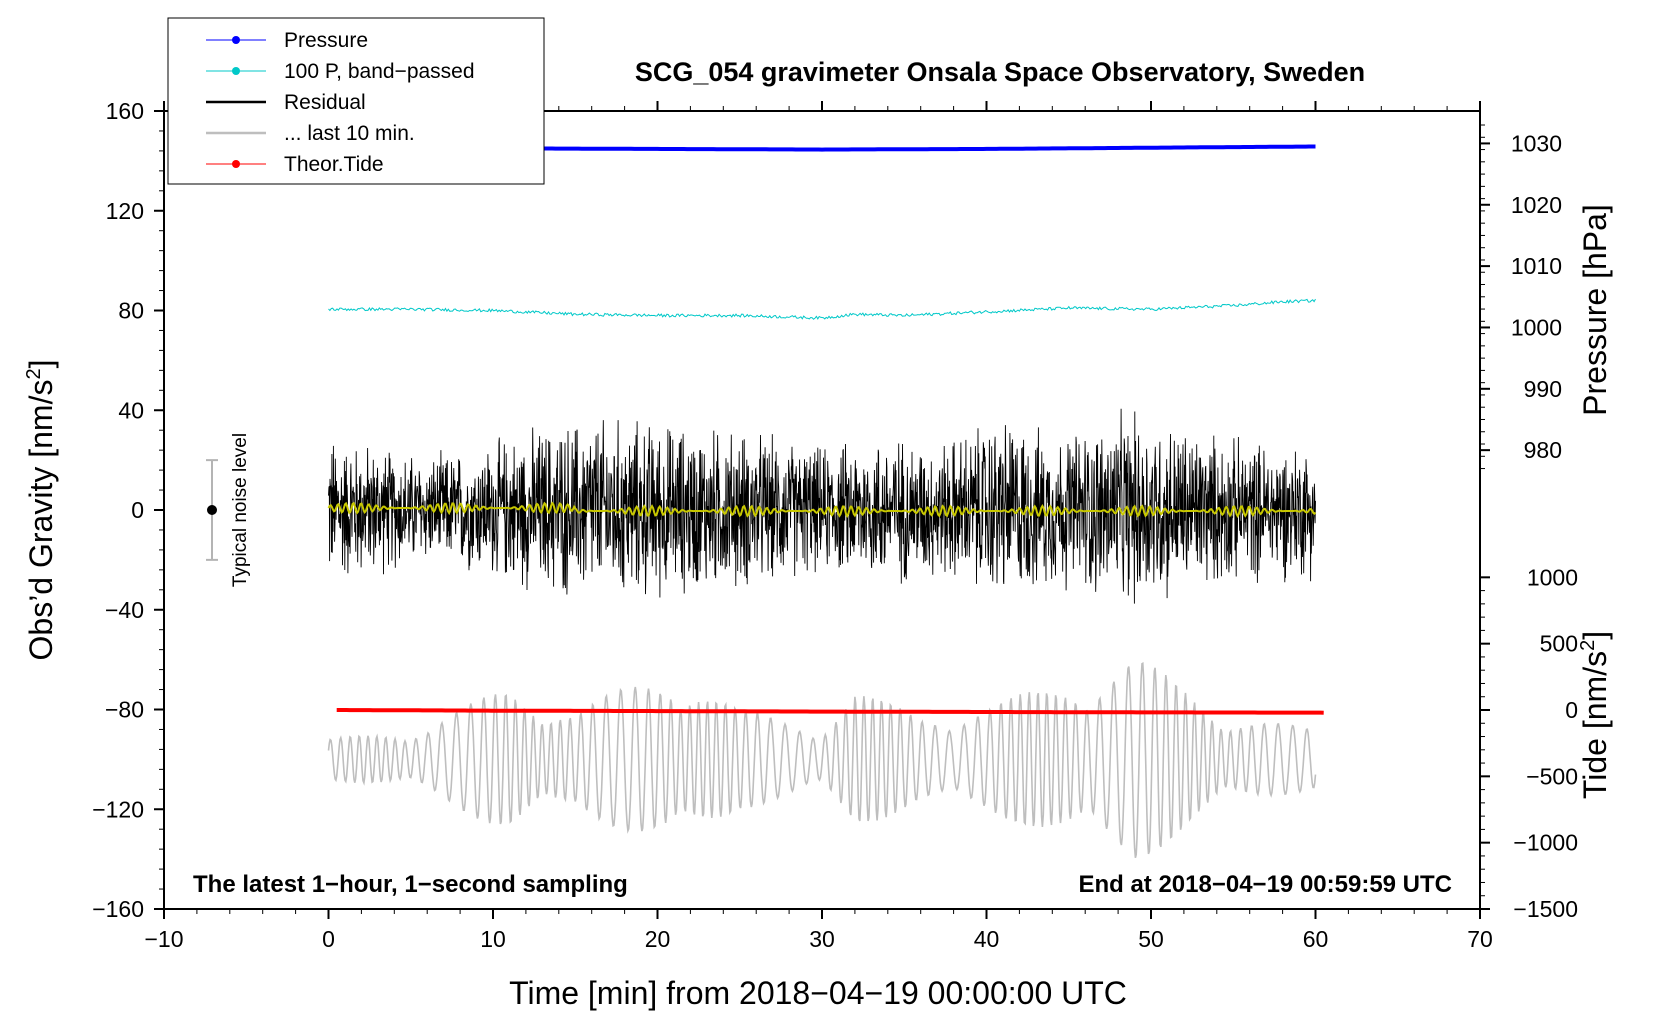  What do you see at coordinates (822, 309) in the screenshot?
I see `series-band-passed-pressure` at bounding box center [822, 309].